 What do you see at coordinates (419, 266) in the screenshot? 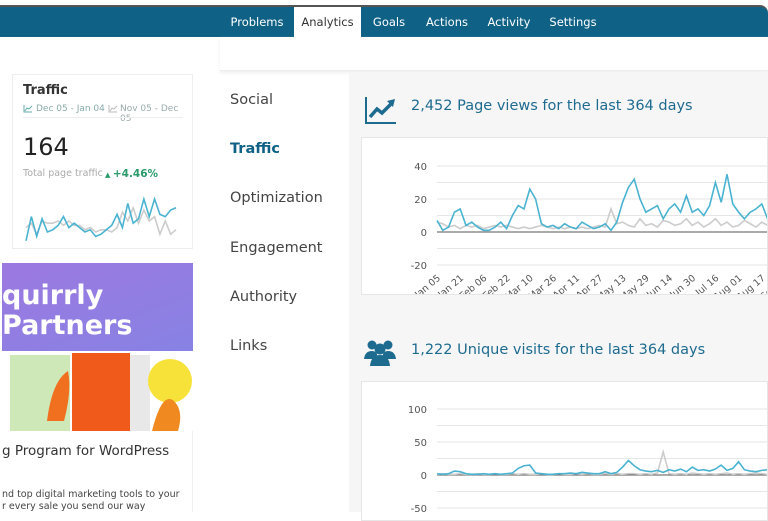
I see `y-tick-label: -20` at bounding box center [419, 266].